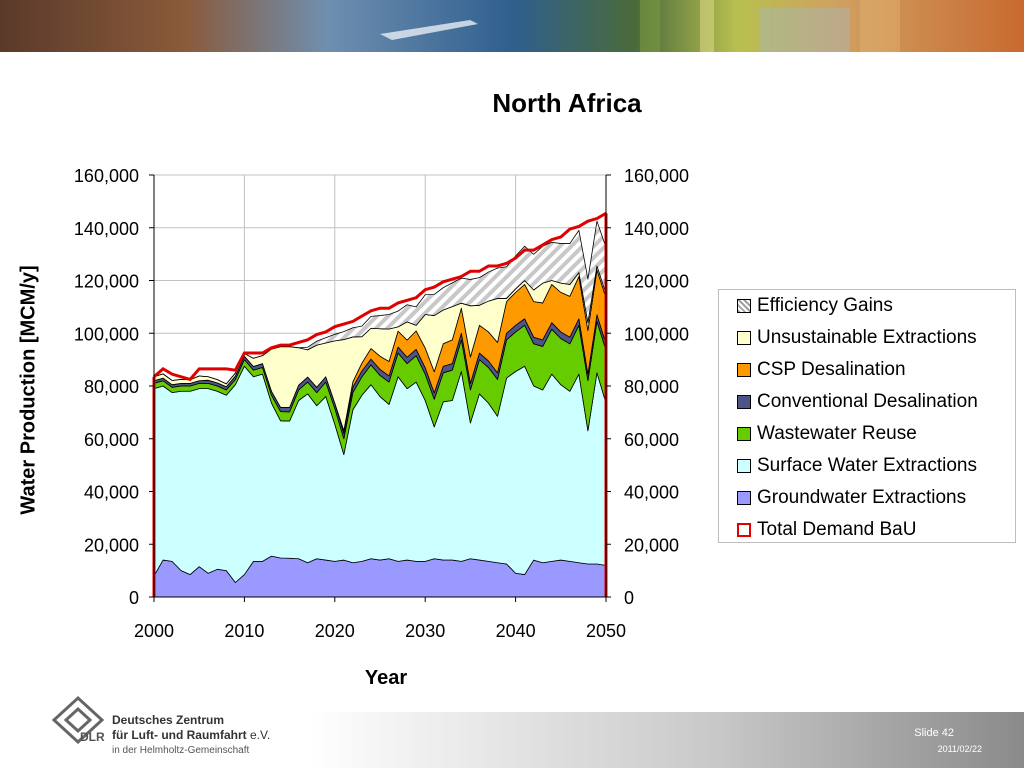 The image size is (1024, 768). I want to click on slide-number: Slide 42, so click(934, 733).